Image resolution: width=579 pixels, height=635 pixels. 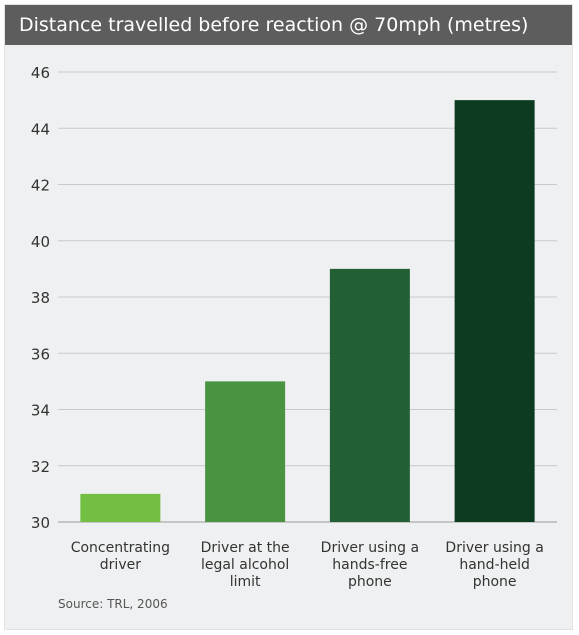 I want to click on y-tick-label: 46, so click(x=40, y=73).